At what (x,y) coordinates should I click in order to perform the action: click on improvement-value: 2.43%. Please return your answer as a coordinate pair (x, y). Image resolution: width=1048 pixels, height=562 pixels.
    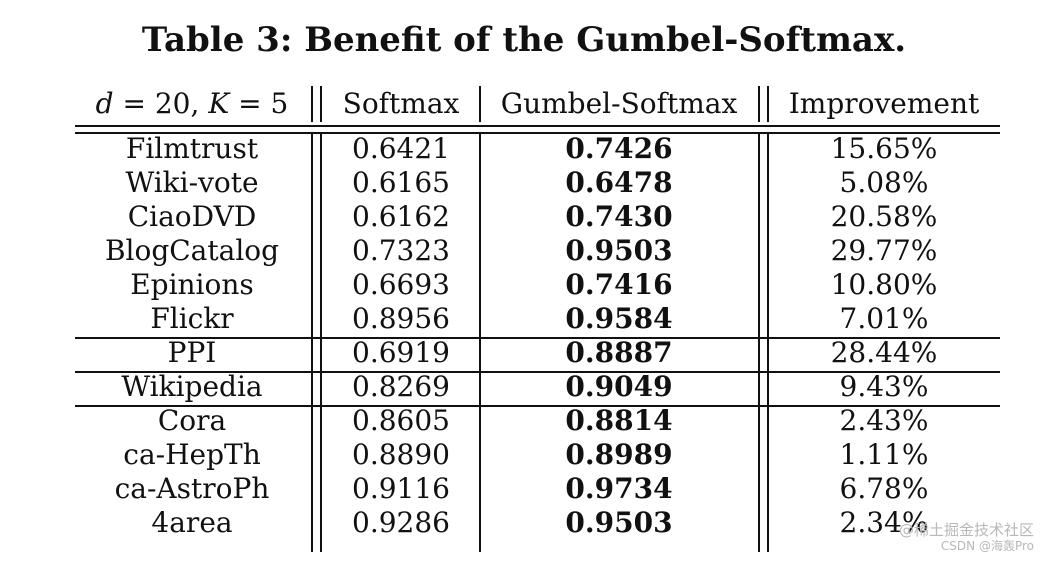
    Looking at the image, I should click on (884, 420).